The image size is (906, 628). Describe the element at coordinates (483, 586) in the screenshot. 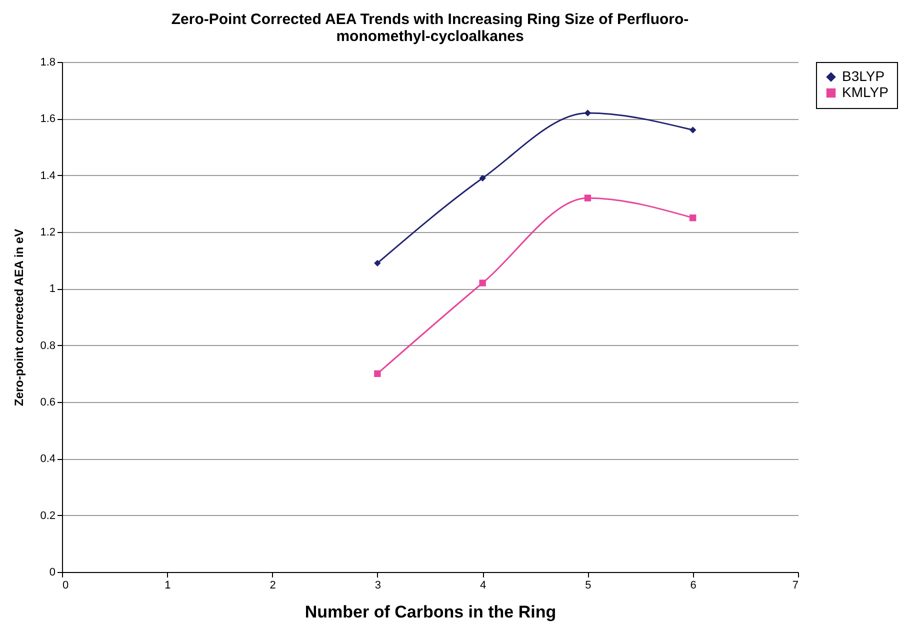

I see `x-tick-label: 4` at that location.